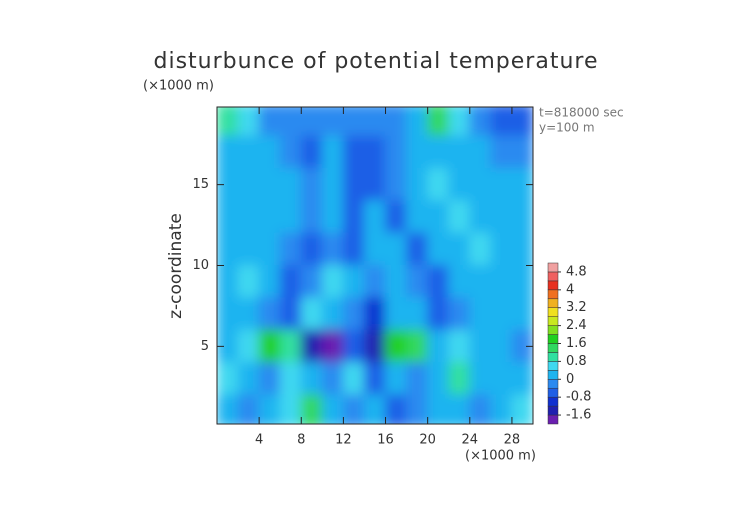  What do you see at coordinates (200, 265) in the screenshot?
I see `y-tick-label: 10` at bounding box center [200, 265].